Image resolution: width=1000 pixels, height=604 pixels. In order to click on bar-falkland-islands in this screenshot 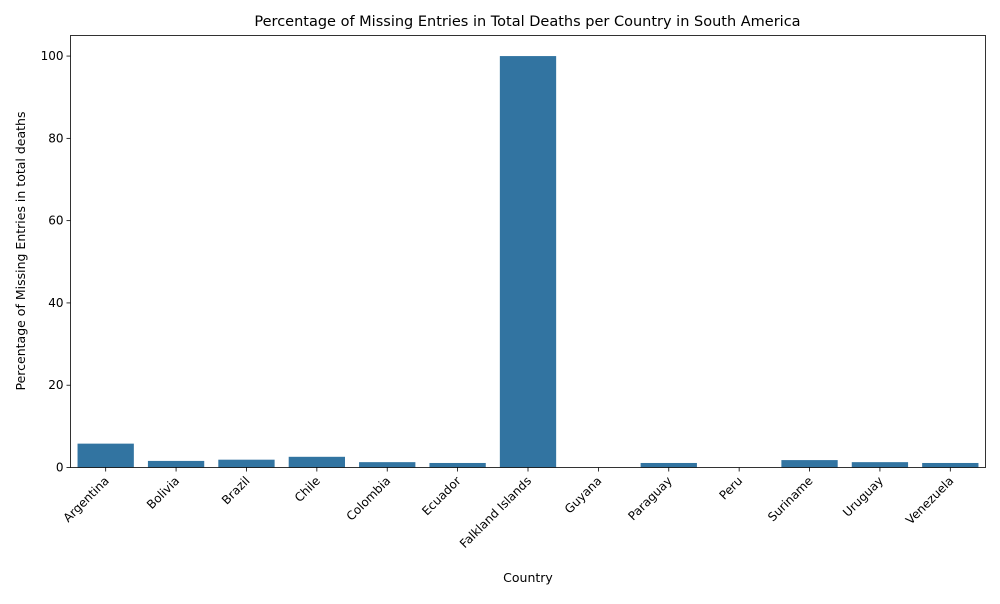, I will do `click(528, 262)`.